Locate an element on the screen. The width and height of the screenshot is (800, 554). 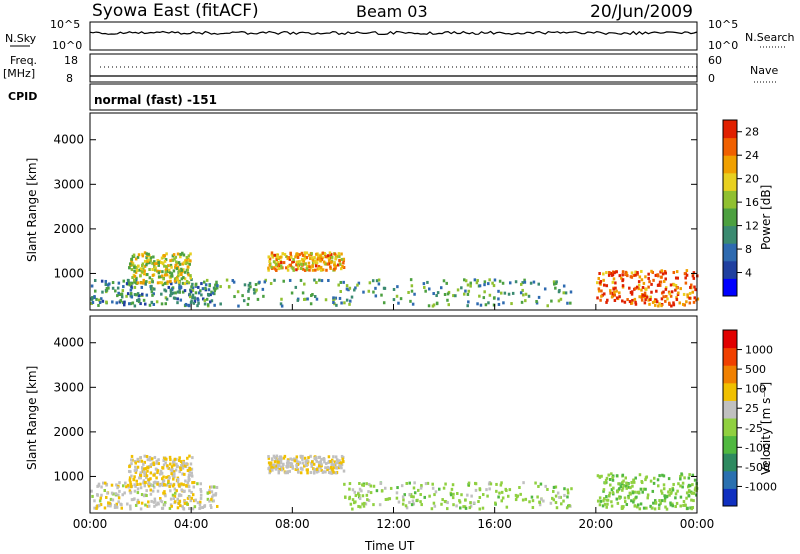
ytick-label: 2000 is located at coordinates (68, 432).